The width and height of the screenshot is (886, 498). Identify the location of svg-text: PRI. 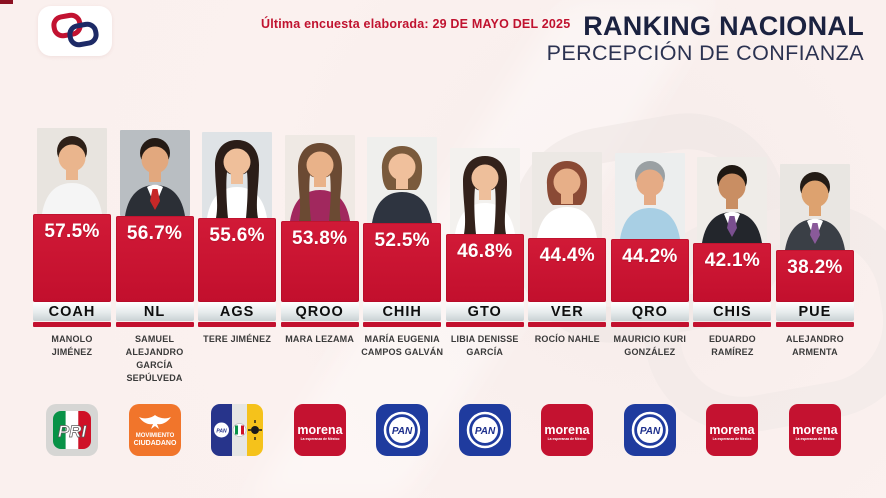
(73, 431).